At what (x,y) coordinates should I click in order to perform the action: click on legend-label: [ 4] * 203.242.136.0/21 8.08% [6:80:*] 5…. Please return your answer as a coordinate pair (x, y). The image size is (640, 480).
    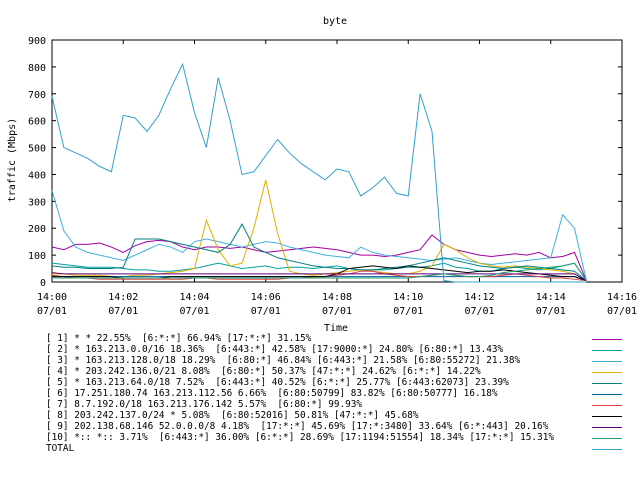
    Looking at the image, I should click on (263, 371).